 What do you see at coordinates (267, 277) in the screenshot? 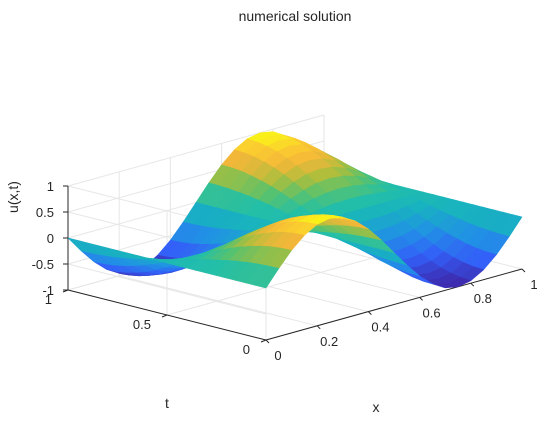
I see `surface-patch` at bounding box center [267, 277].